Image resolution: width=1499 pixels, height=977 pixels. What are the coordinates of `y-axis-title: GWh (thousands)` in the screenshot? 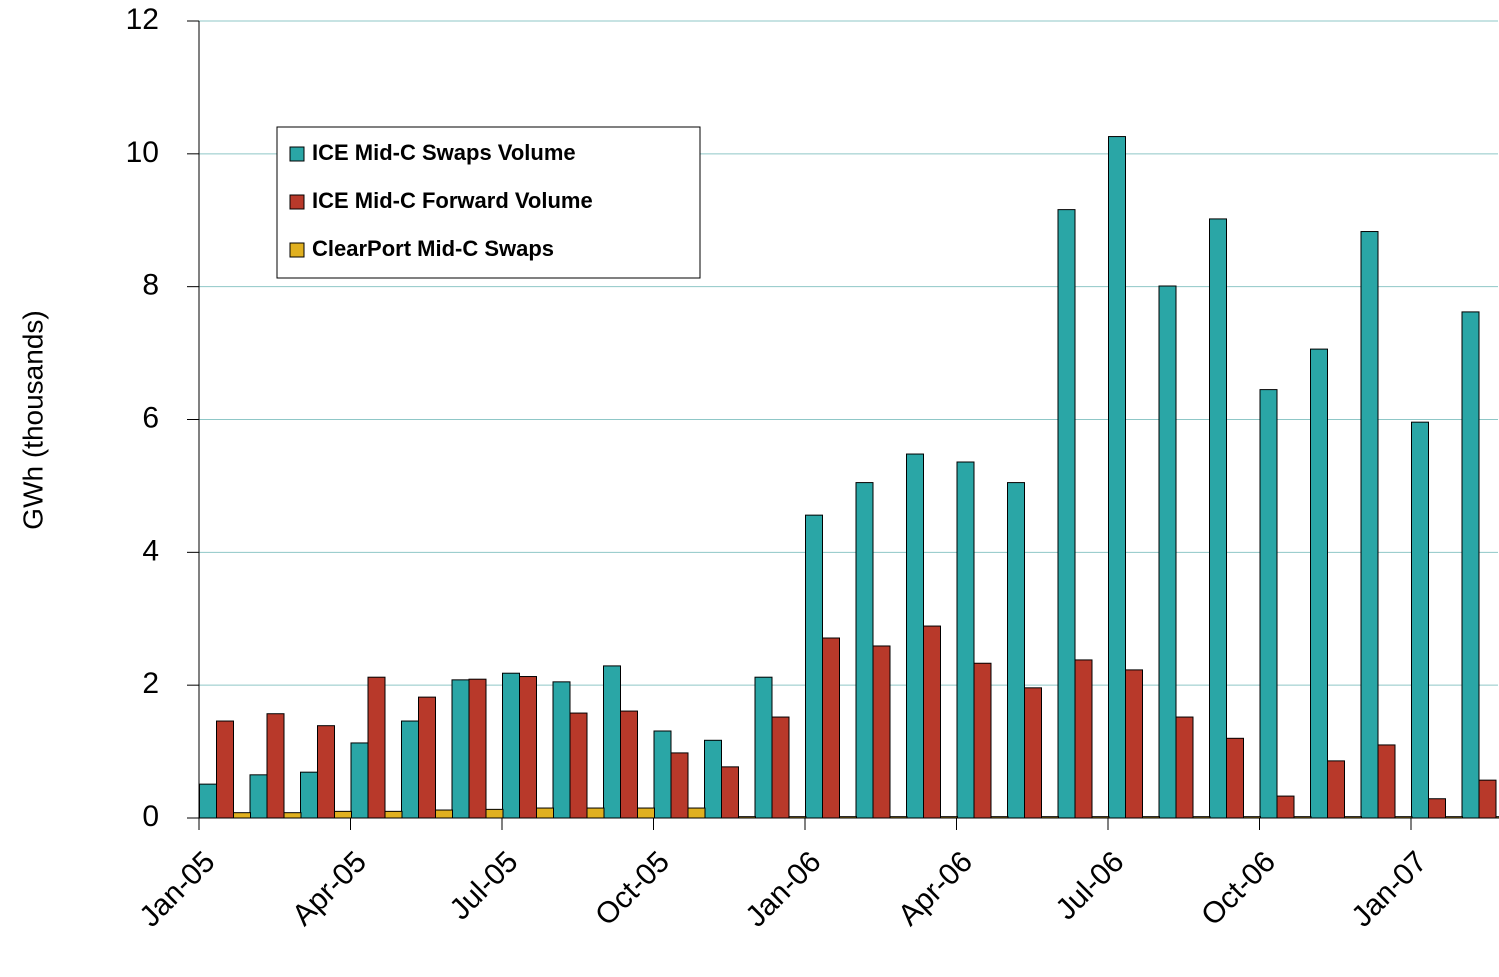 It's located at (32, 419).